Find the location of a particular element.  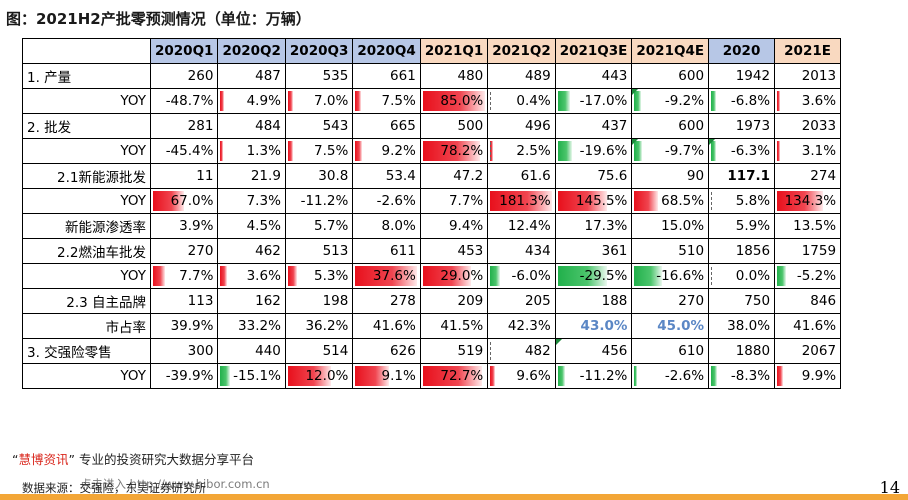

row-label: YOY is located at coordinates (86, 151).